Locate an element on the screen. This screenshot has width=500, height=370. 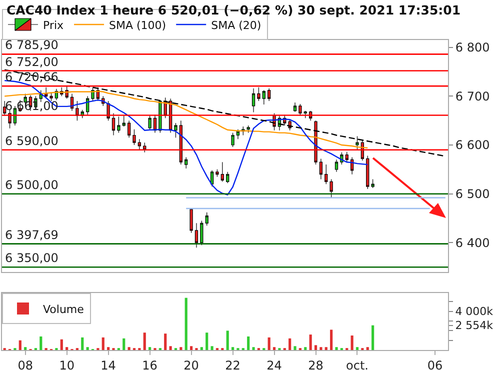
ref-line-label: 6 590,00 is located at coordinates (31, 141).